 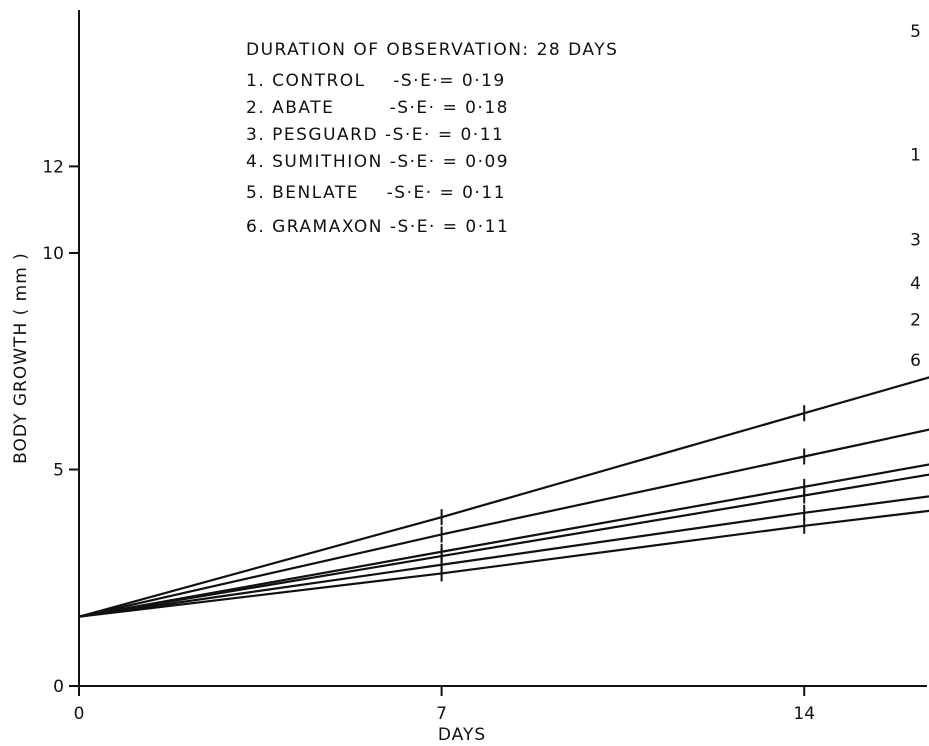 I want to click on line-label-1: 1, so click(x=915, y=156).